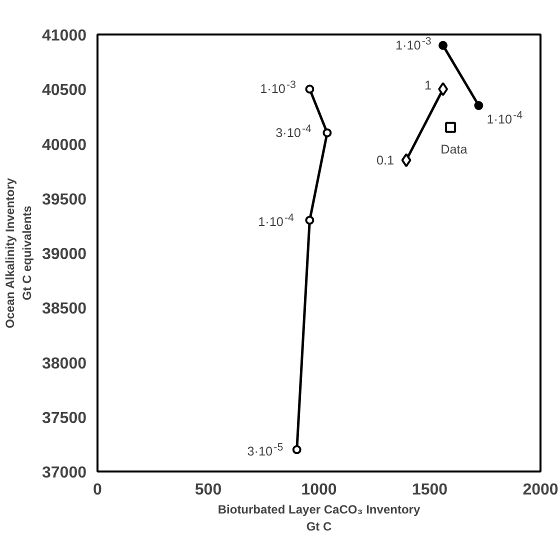 The width and height of the screenshot is (560, 536). What do you see at coordinates (64, 363) in the screenshot?
I see `y-tick-label: 38000` at bounding box center [64, 363].